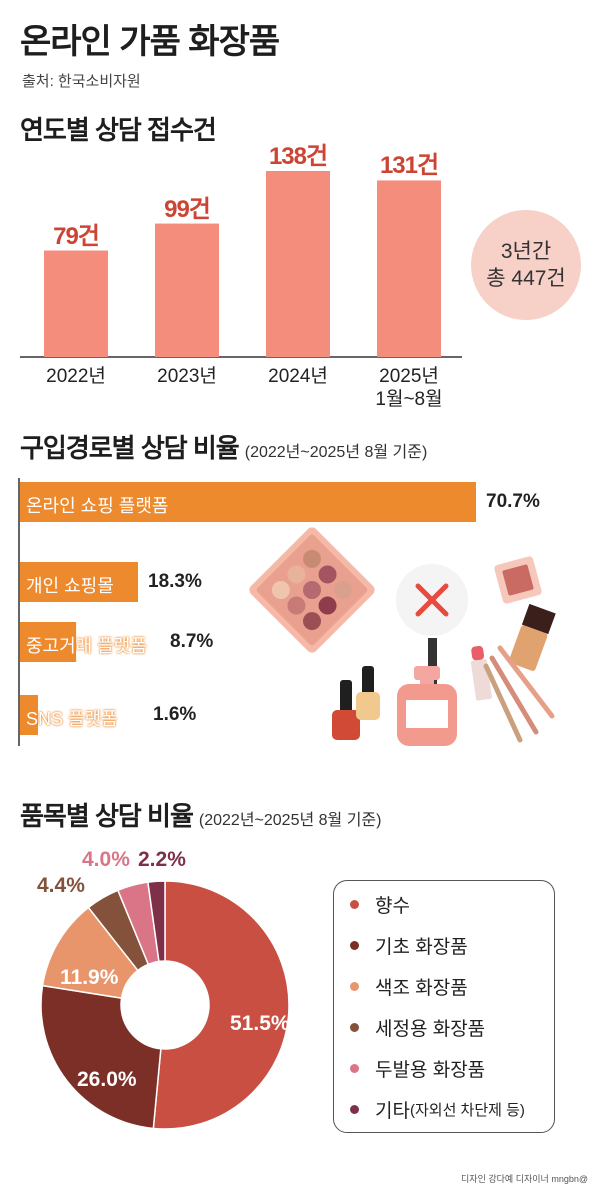  What do you see at coordinates (76, 376) in the screenshot?
I see `yearly-bar-category: 2022년` at bounding box center [76, 376].